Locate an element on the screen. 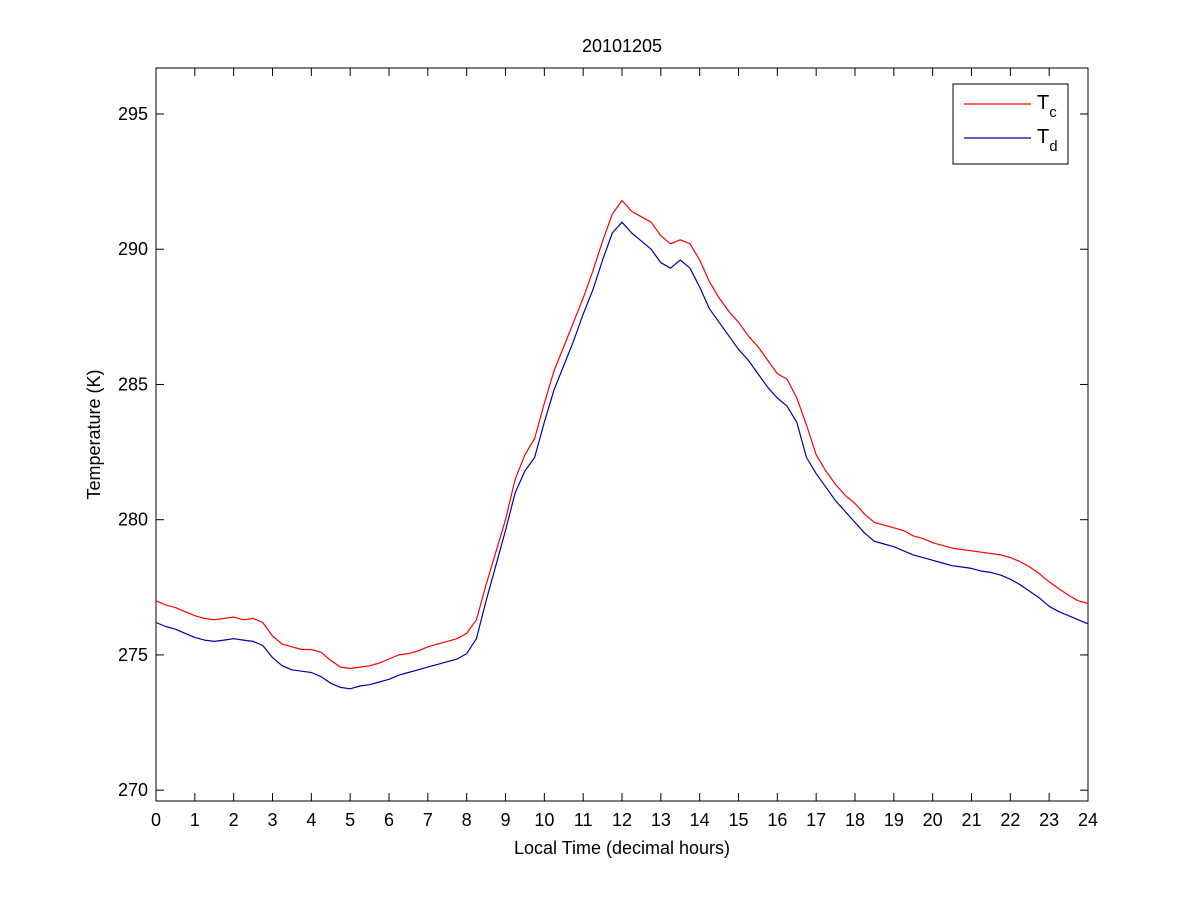 The image size is (1201, 900). x-tick-label: 23 is located at coordinates (1049, 820).